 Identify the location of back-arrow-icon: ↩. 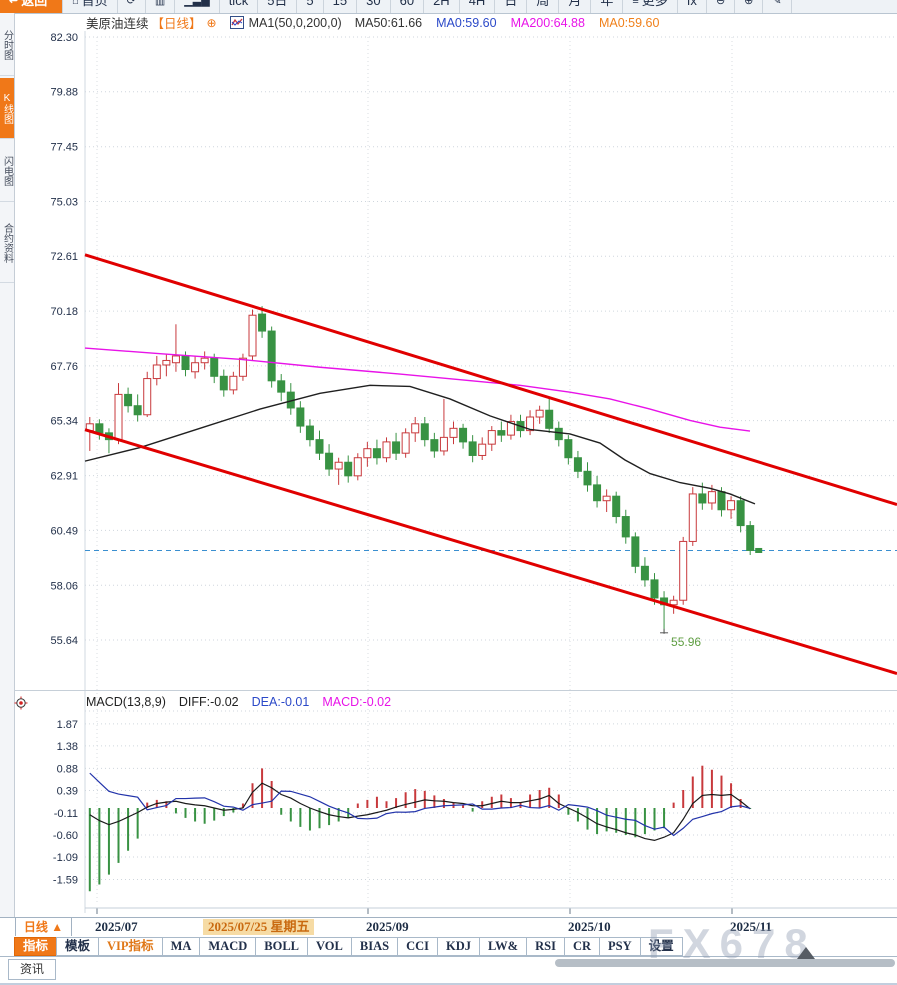
(14, 3).